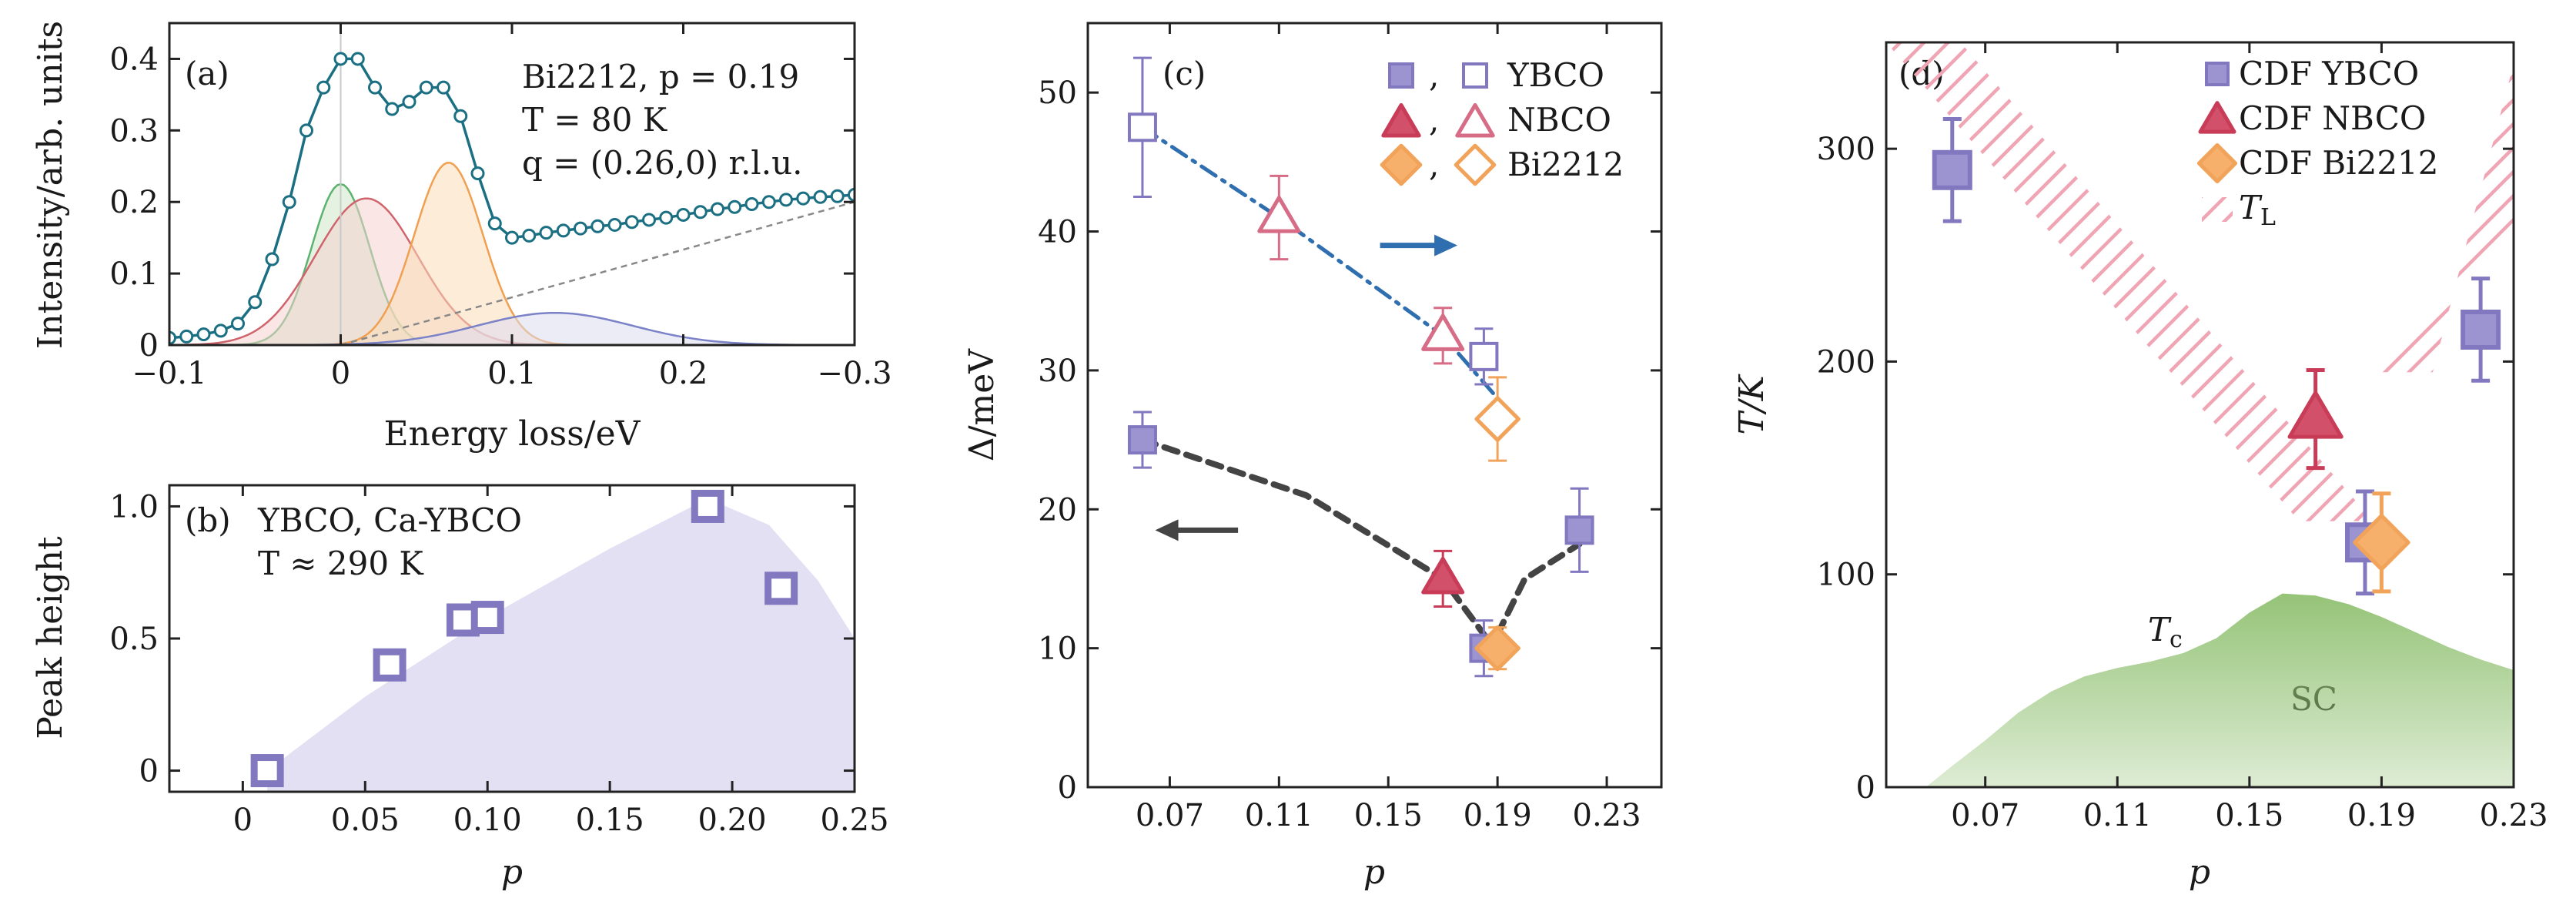 The height and width of the screenshot is (905, 2576). What do you see at coordinates (1475, 120) in the screenshot?
I see `legend-c-open-triangle` at bounding box center [1475, 120].